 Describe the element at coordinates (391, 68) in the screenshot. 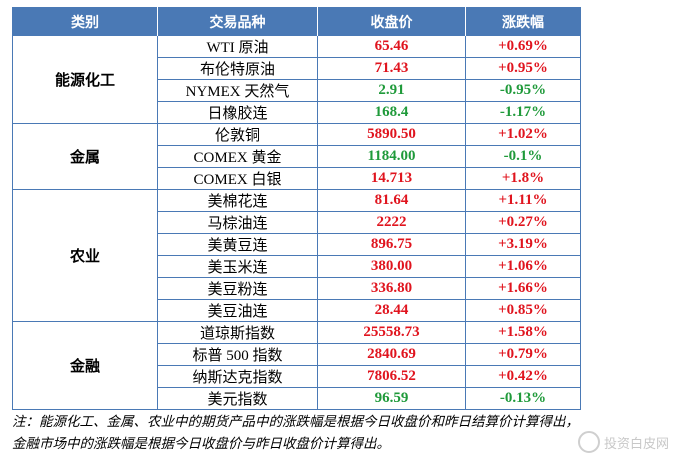

I see `close-price-cell: 71.43` at that location.